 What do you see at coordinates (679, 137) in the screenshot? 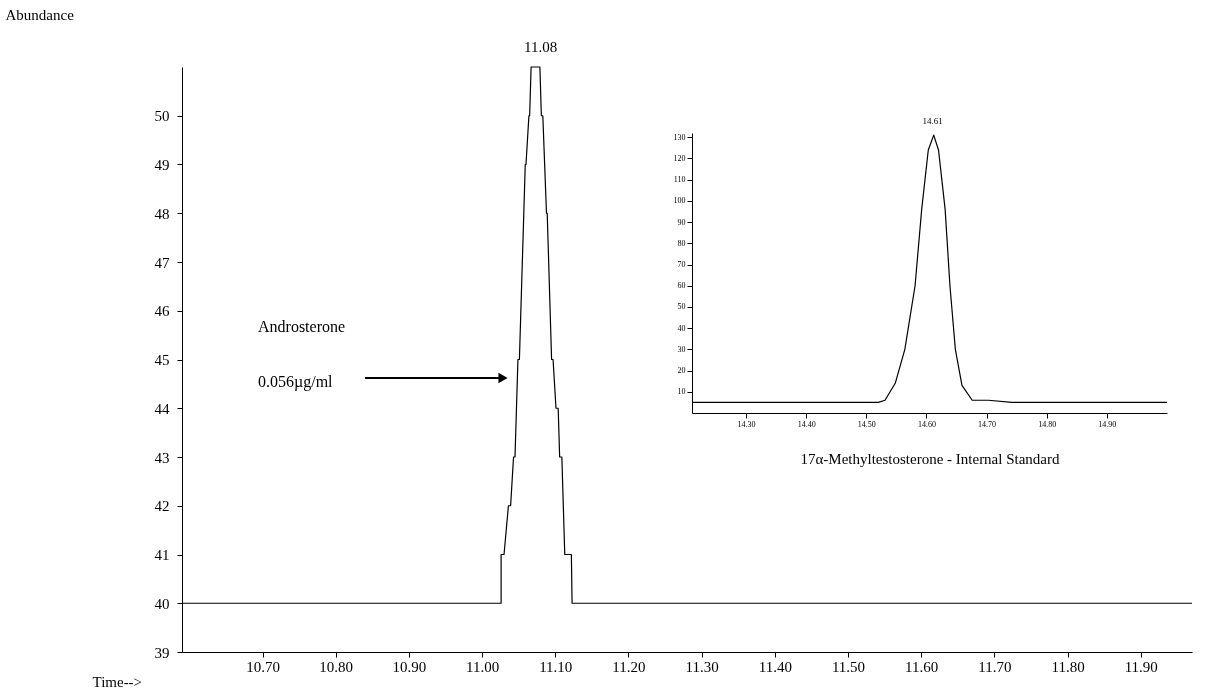
I see `y-tick-label: 130` at bounding box center [679, 137].